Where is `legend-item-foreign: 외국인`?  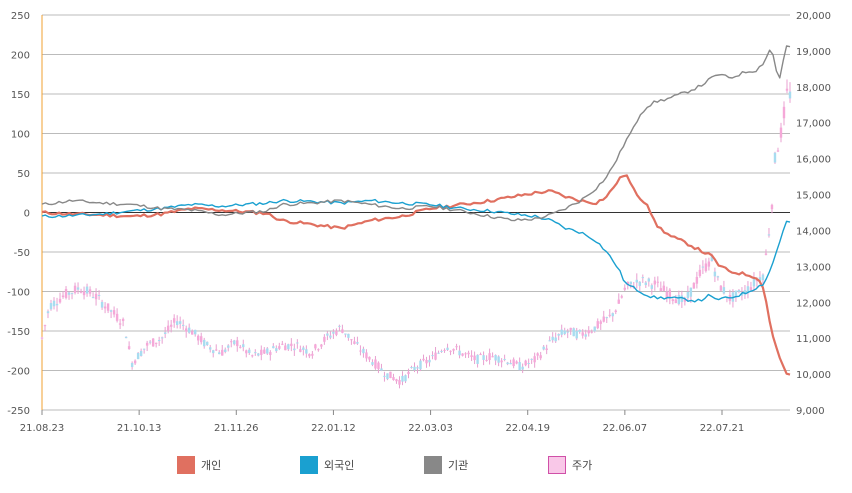 legend-item-foreign: 외국인 is located at coordinates (327, 465).